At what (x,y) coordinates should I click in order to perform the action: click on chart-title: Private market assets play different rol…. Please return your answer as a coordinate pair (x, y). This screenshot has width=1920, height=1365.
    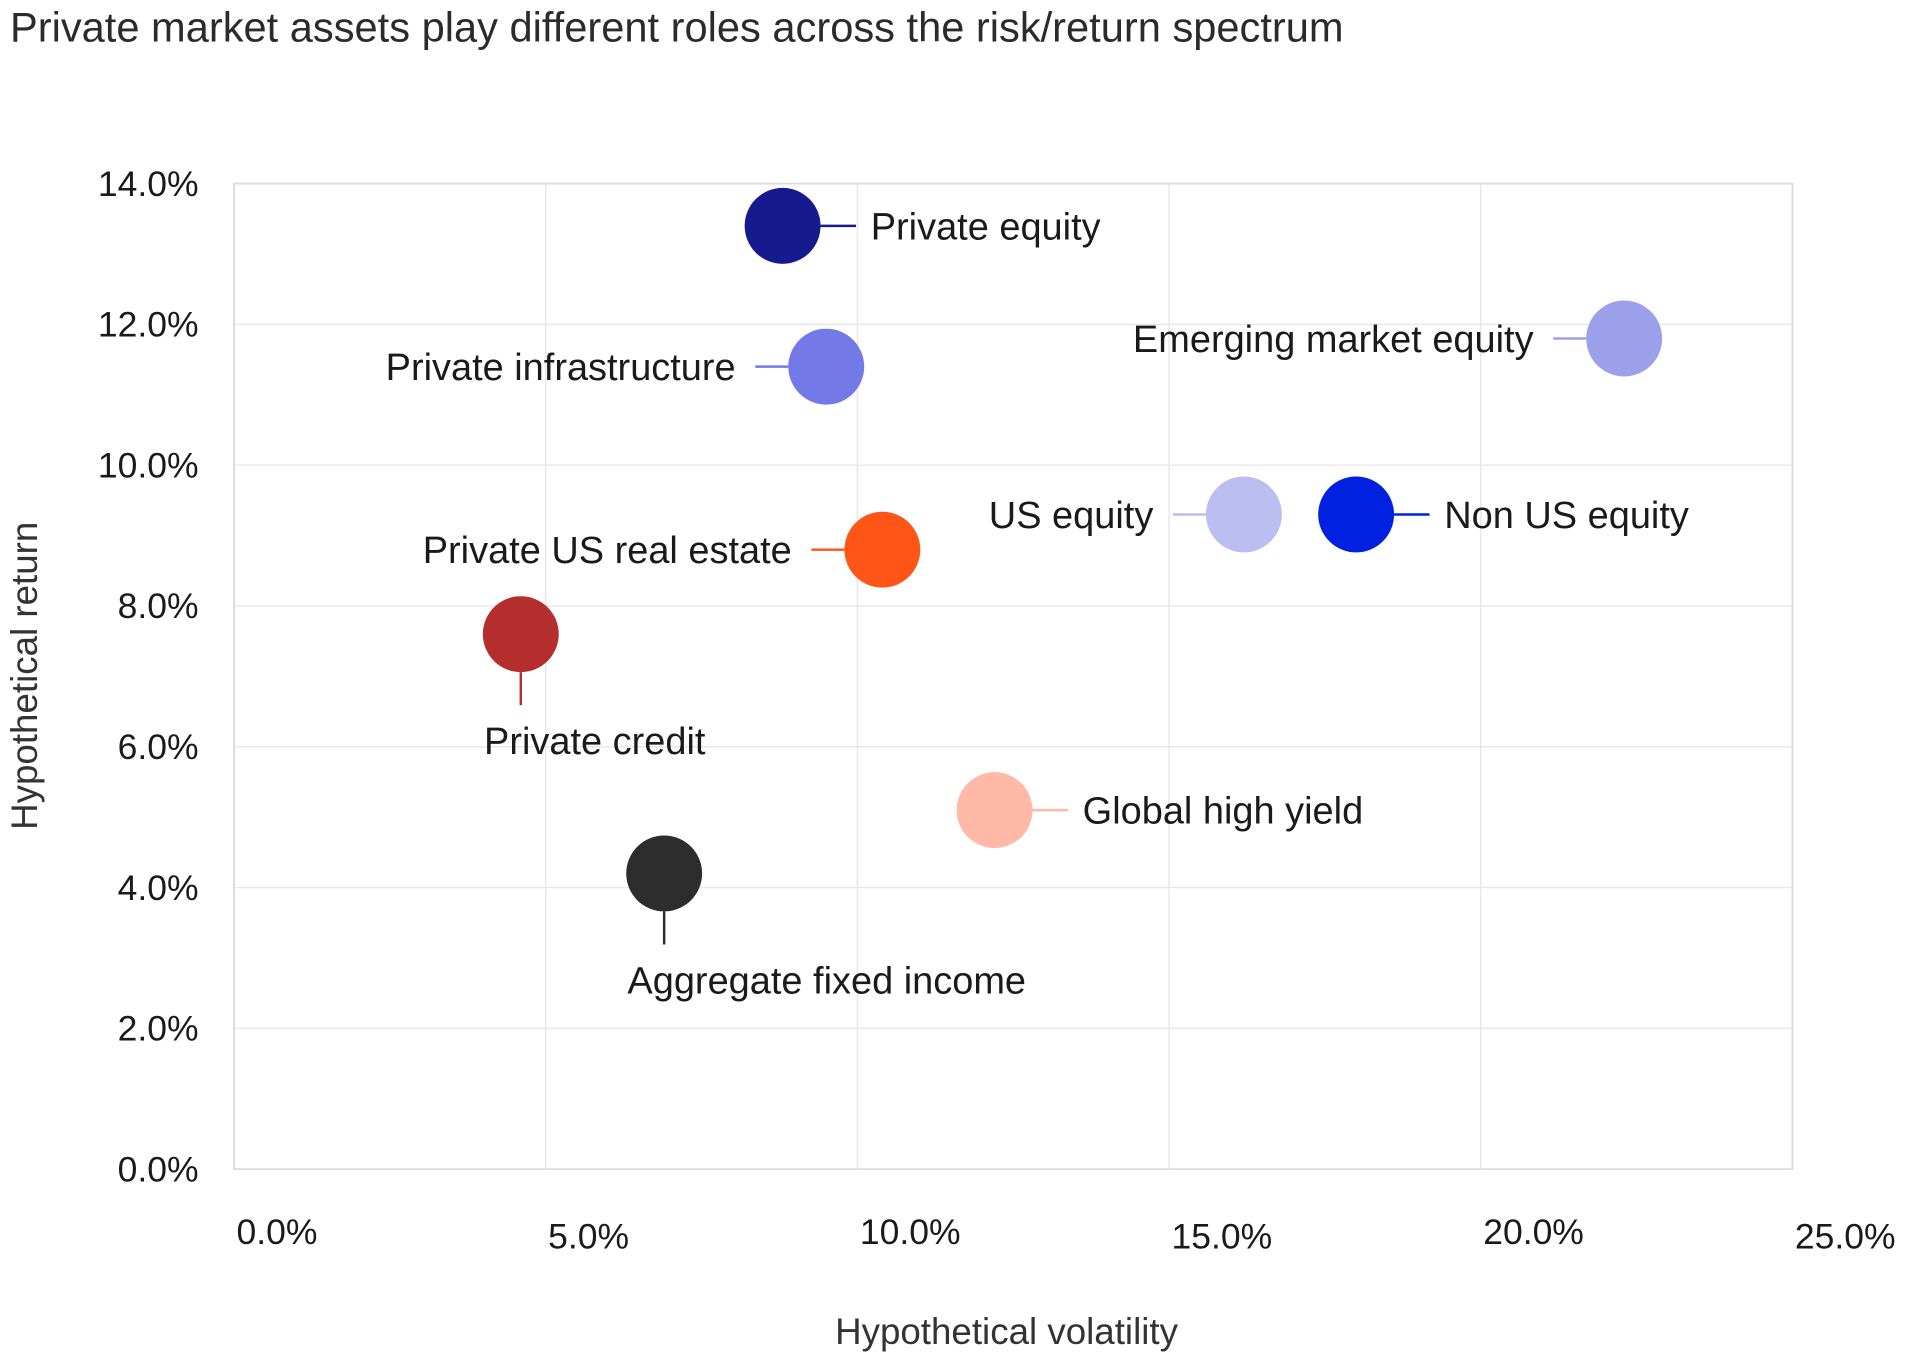
    Looking at the image, I should click on (677, 27).